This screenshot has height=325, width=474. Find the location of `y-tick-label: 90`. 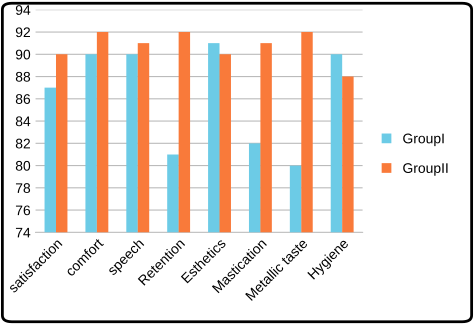

y-tick-label: 90 is located at coordinates (23, 55).